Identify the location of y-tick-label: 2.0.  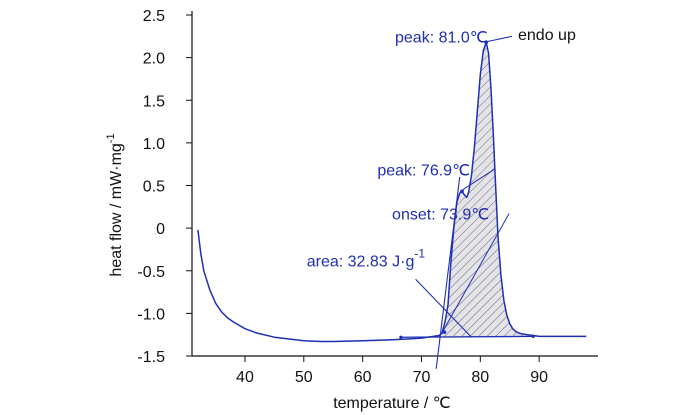
(154, 59).